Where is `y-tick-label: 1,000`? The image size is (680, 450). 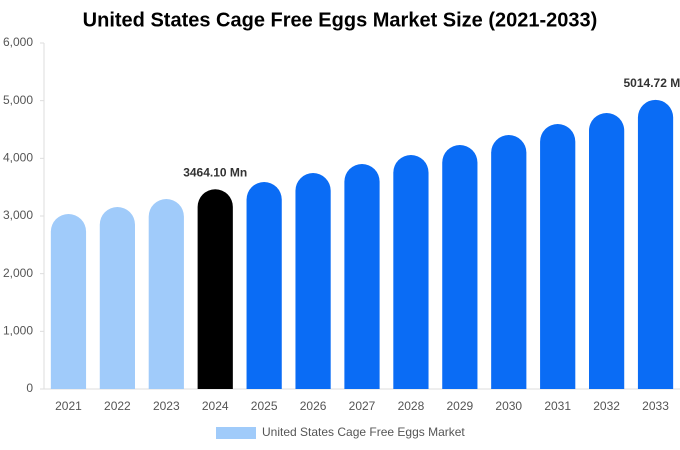
y-tick-label: 1,000 is located at coordinates (18, 331).